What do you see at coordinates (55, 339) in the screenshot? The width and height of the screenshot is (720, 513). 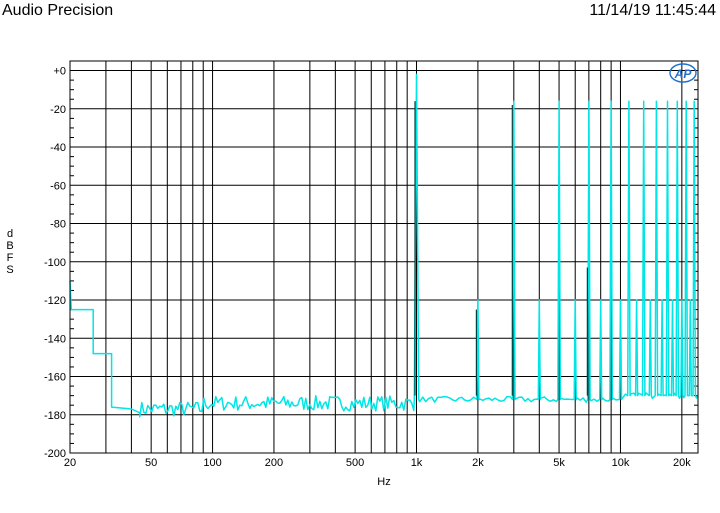 I see `y-tick-label: -140` at bounding box center [55, 339].